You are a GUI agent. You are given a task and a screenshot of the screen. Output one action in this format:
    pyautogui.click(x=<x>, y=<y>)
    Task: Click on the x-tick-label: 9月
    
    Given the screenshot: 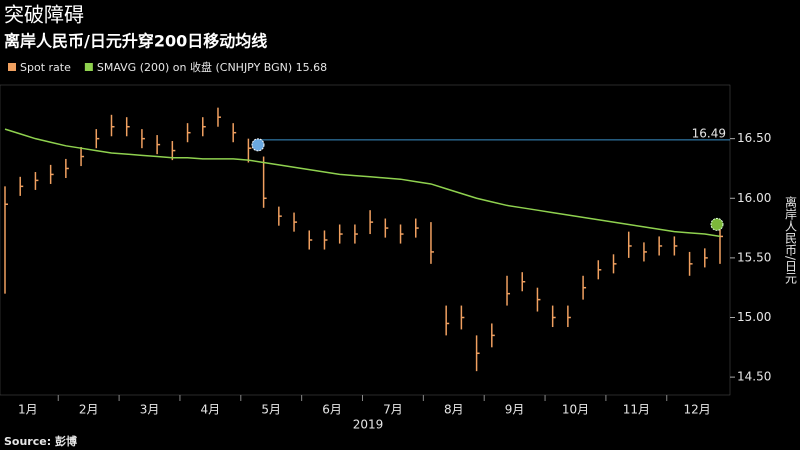 What is the action you would take?
    pyautogui.click(x=515, y=410)
    